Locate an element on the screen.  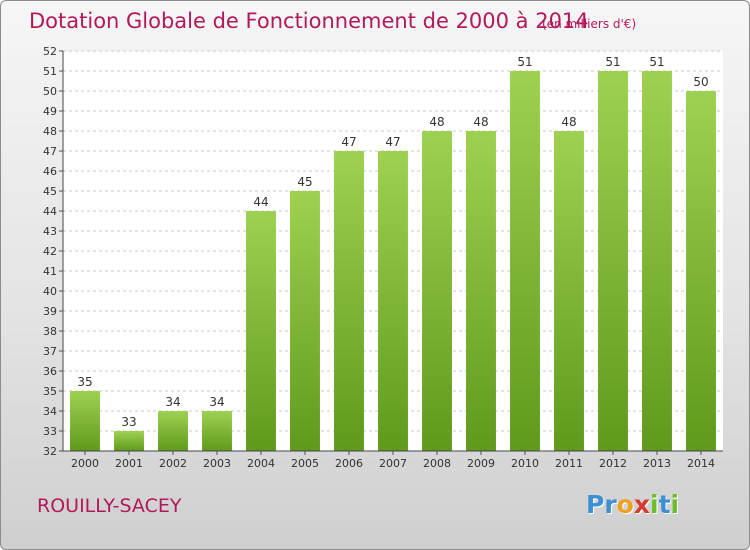
x-tick-label: 2010 is located at coordinates (525, 463).